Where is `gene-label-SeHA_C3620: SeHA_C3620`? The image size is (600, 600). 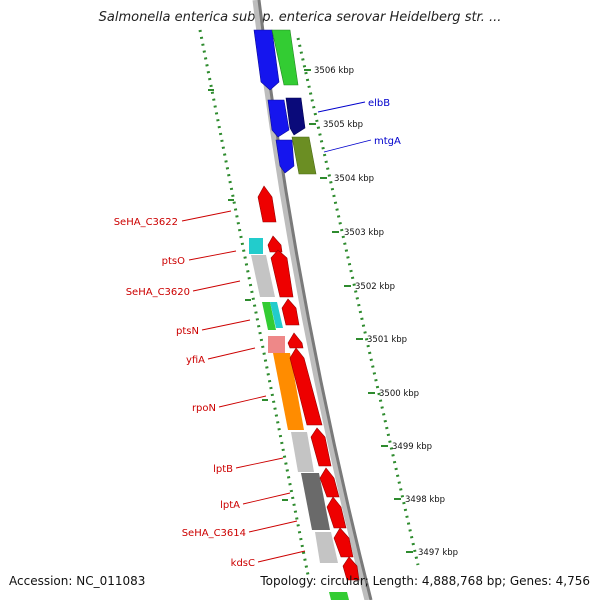 gene-label-SeHA_C3620: SeHA_C3620 is located at coordinates (158, 292).